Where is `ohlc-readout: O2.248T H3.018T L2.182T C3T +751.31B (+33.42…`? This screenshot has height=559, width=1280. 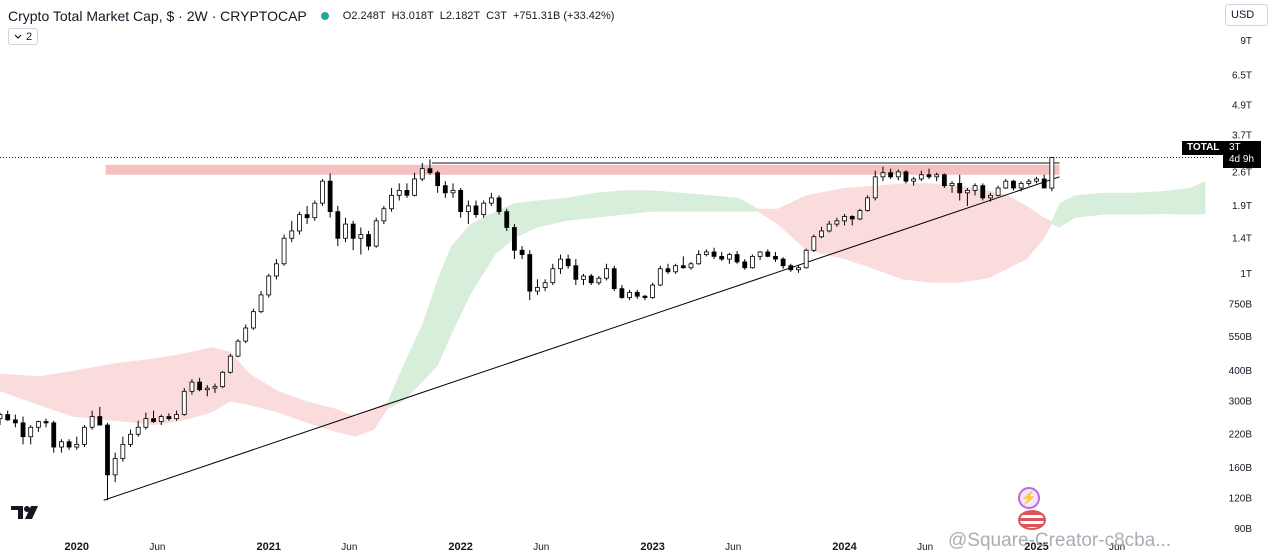 ohlc-readout: O2.248T H3.018T L2.182T C3T +751.31B (+33.42… is located at coordinates (482, 16).